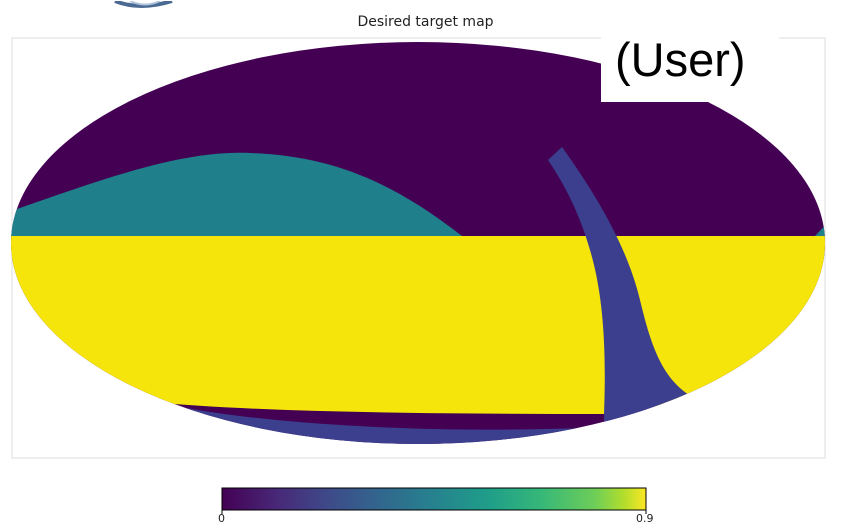  Describe the element at coordinates (236, 194) in the screenshot. I see `region-northern-arc` at that location.